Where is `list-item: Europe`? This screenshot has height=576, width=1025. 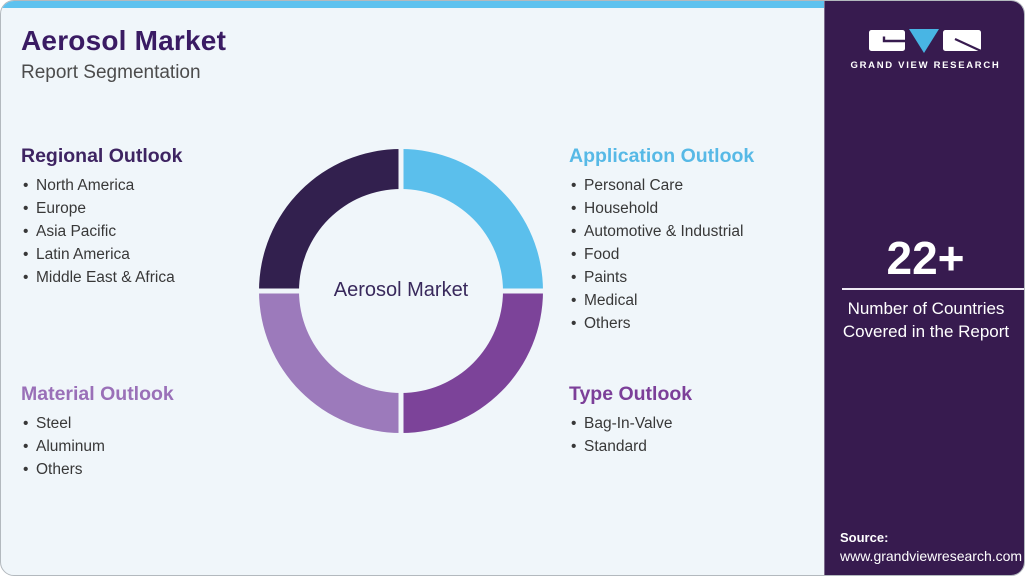 list-item: Europe is located at coordinates (152, 208).